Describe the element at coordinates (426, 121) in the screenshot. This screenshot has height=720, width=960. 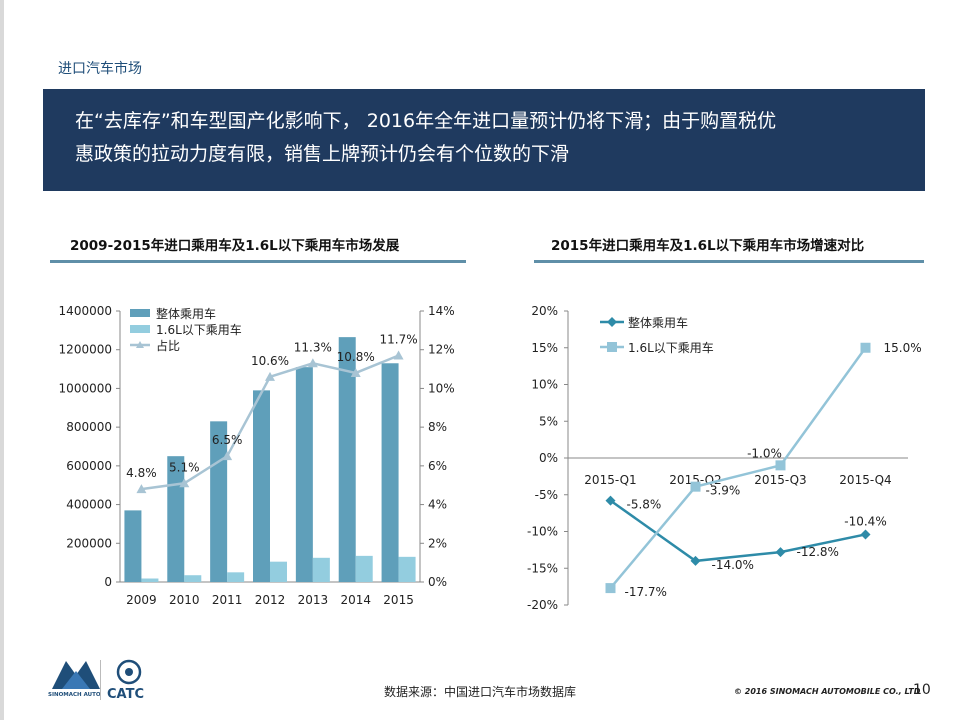
I see `headline-line-1: 在“去库存”和车型国产化影响下， 2016年全年进口量预计仍将下滑；由于购置税优` at that location.